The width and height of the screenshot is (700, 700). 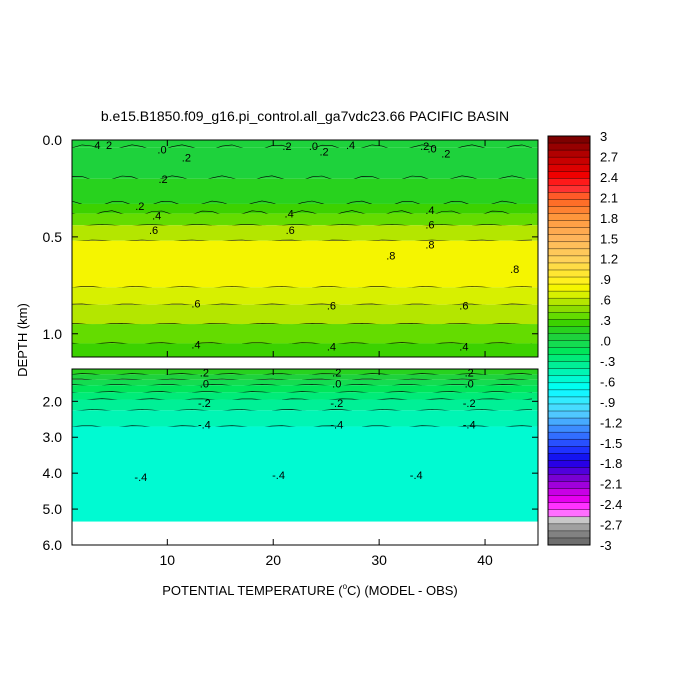 I want to click on colorbar-label: -2.7, so click(x=611, y=525).